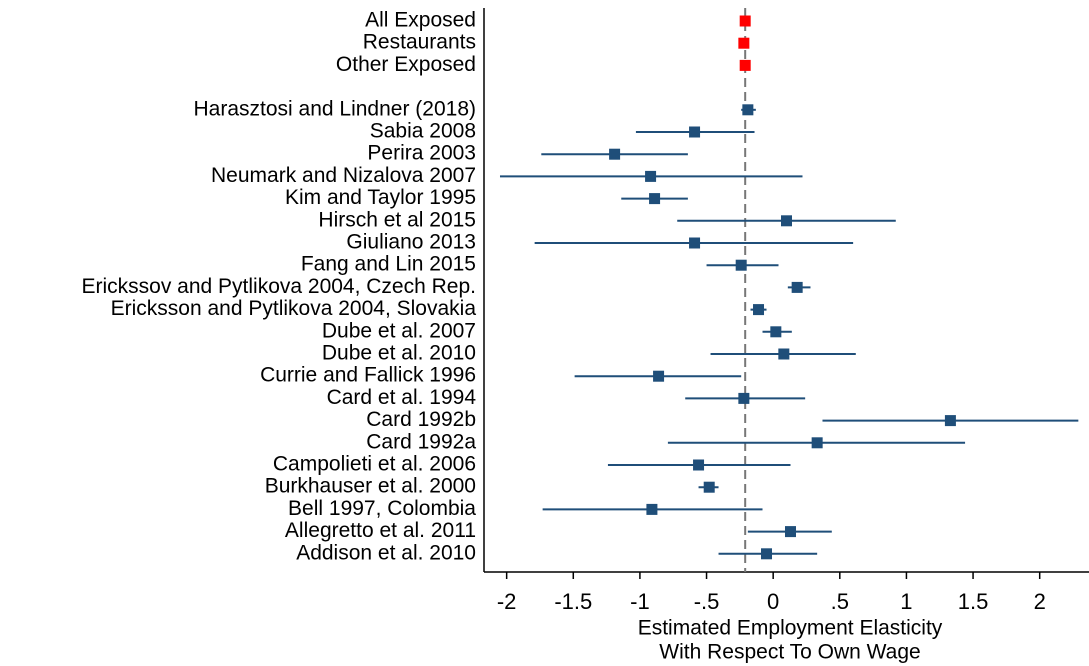  Describe the element at coordinates (374, 464) in the screenshot. I see `row-label: Campolieti et al. 2006` at that location.